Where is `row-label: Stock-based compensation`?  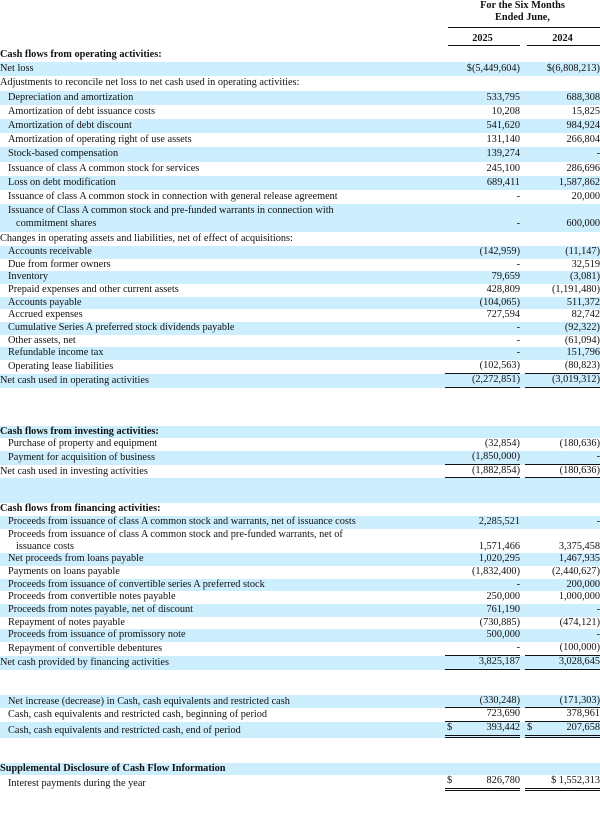 row-label: Stock-based compensation is located at coordinates (222, 154).